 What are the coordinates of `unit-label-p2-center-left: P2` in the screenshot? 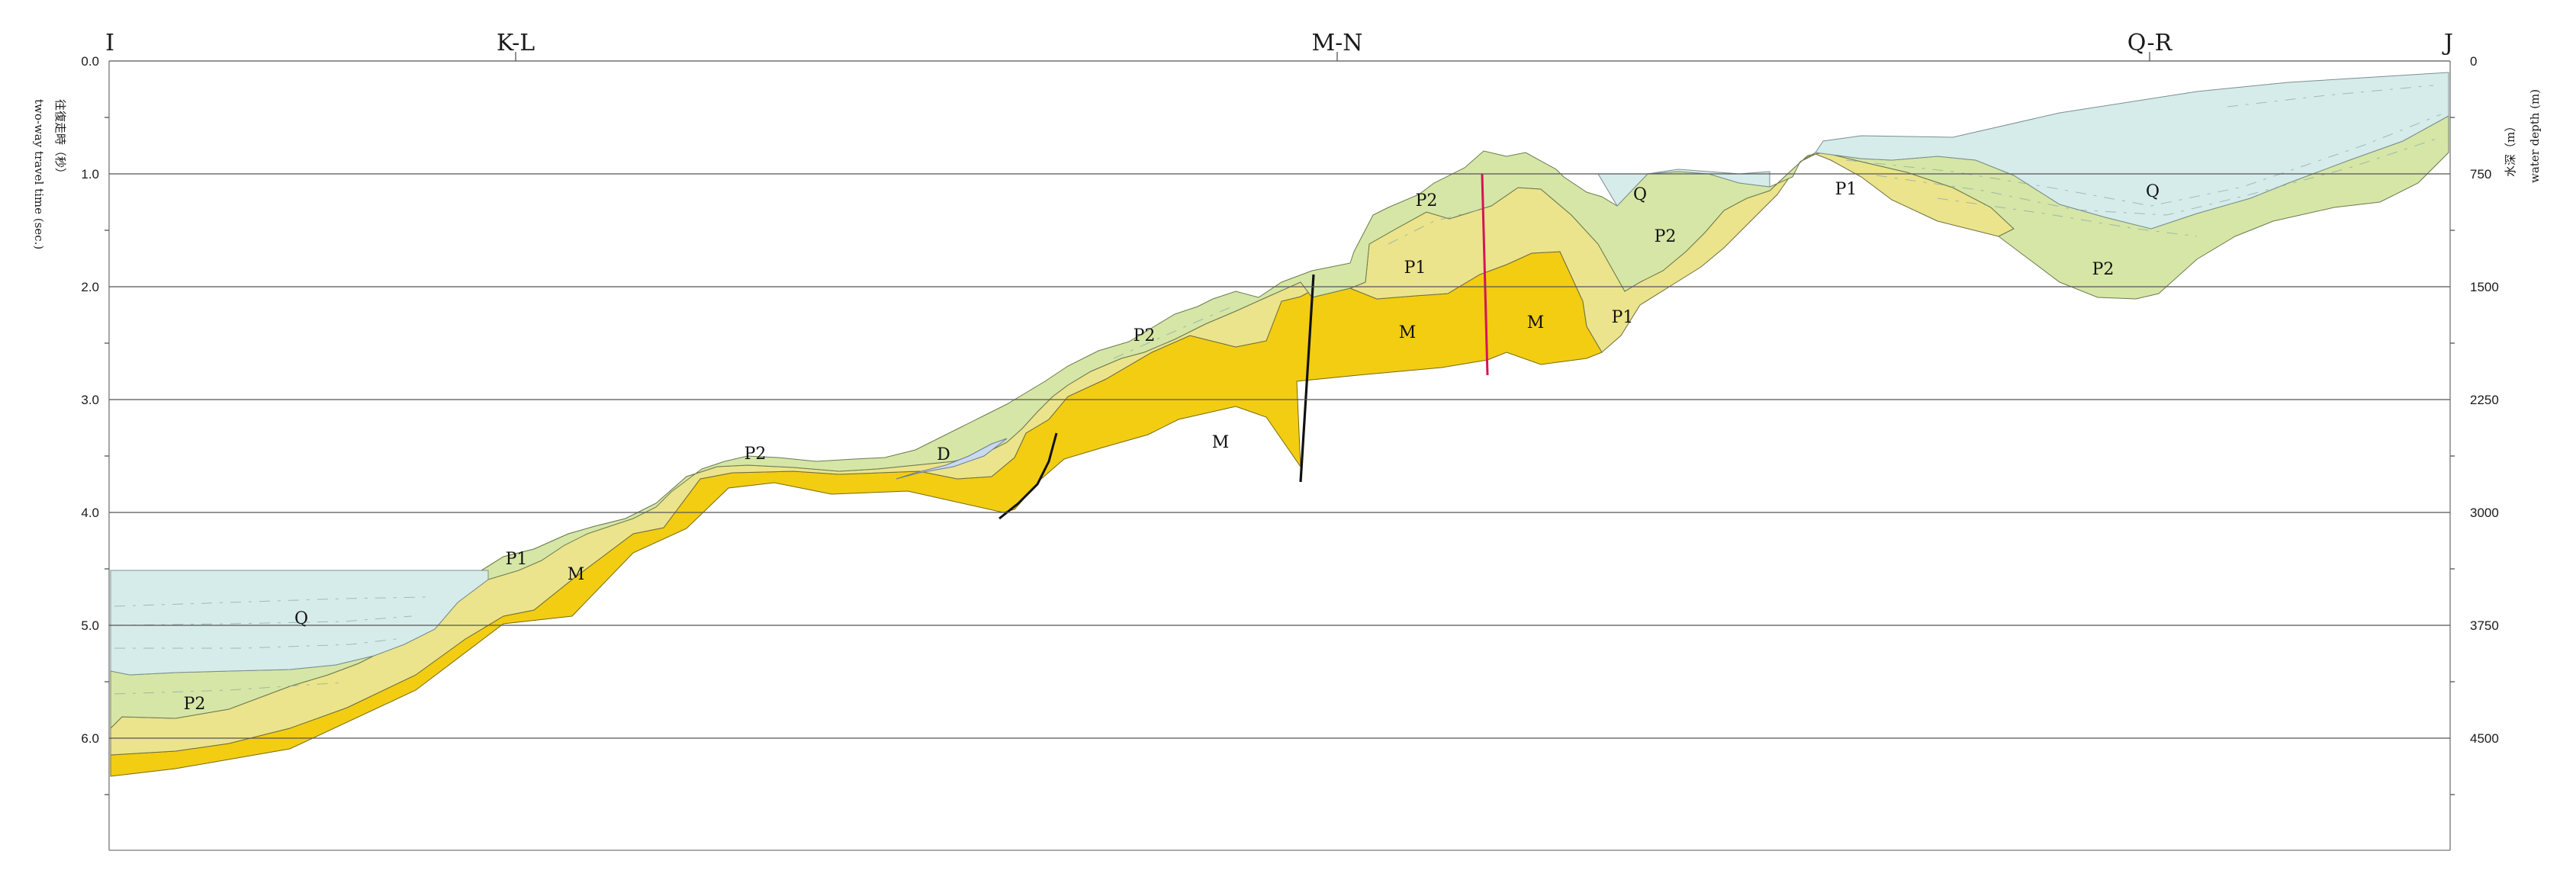 It's located at (1145, 335).